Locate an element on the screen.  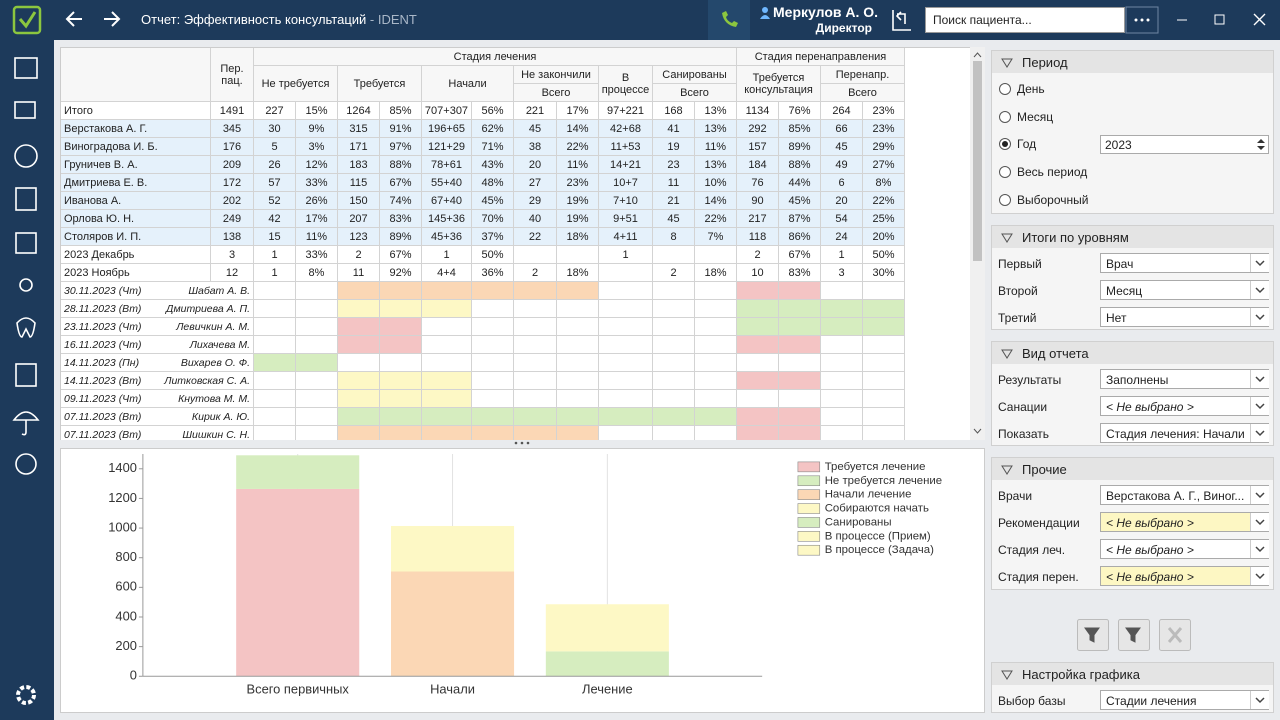
value-cell: 97+221 is located at coordinates (626, 111).